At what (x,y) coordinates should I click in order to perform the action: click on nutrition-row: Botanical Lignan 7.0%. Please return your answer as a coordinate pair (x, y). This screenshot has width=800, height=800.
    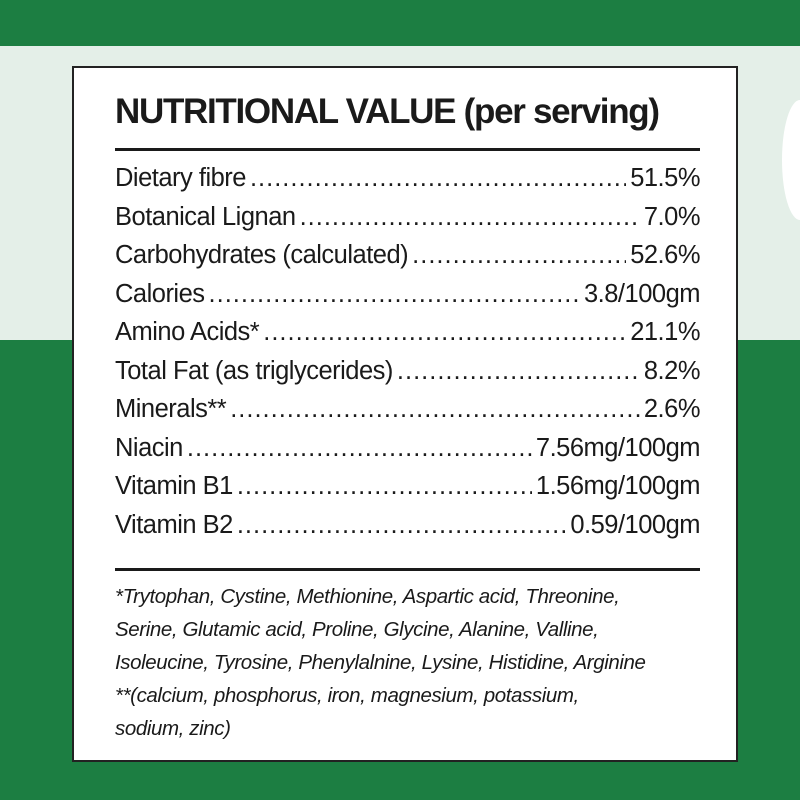
    Looking at the image, I should click on (408, 222).